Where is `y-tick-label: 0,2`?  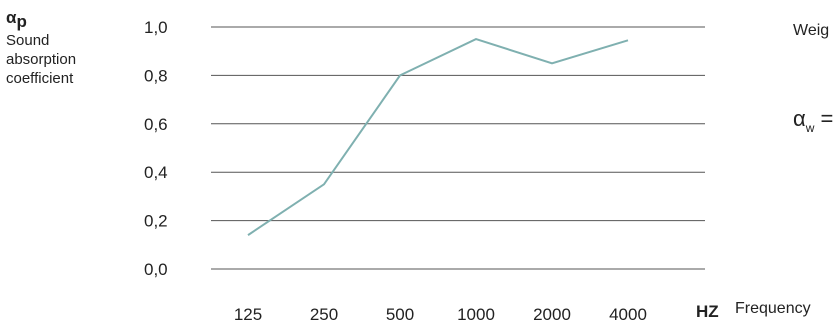 y-tick-label: 0,2 is located at coordinates (156, 221).